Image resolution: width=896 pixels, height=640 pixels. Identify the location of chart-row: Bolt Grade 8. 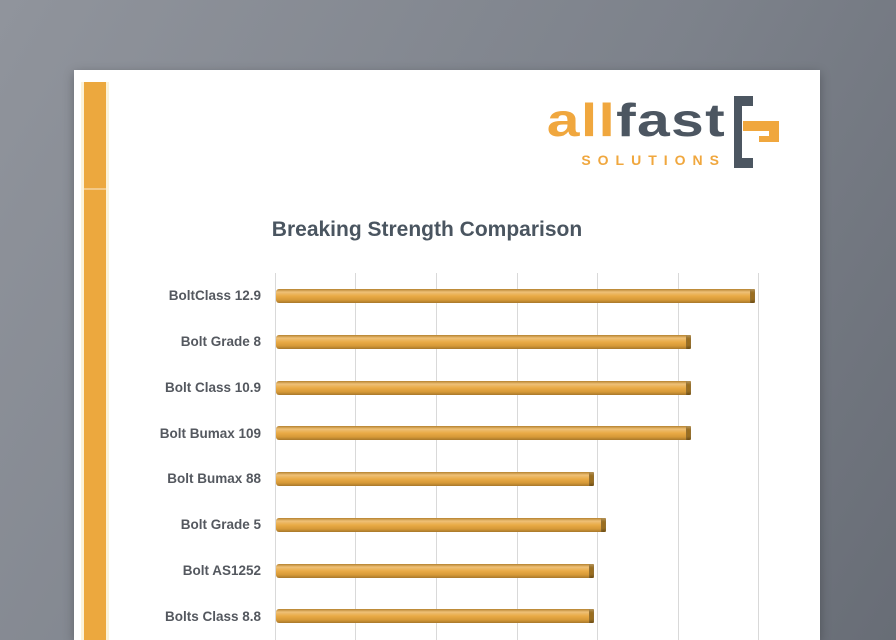
(469, 342).